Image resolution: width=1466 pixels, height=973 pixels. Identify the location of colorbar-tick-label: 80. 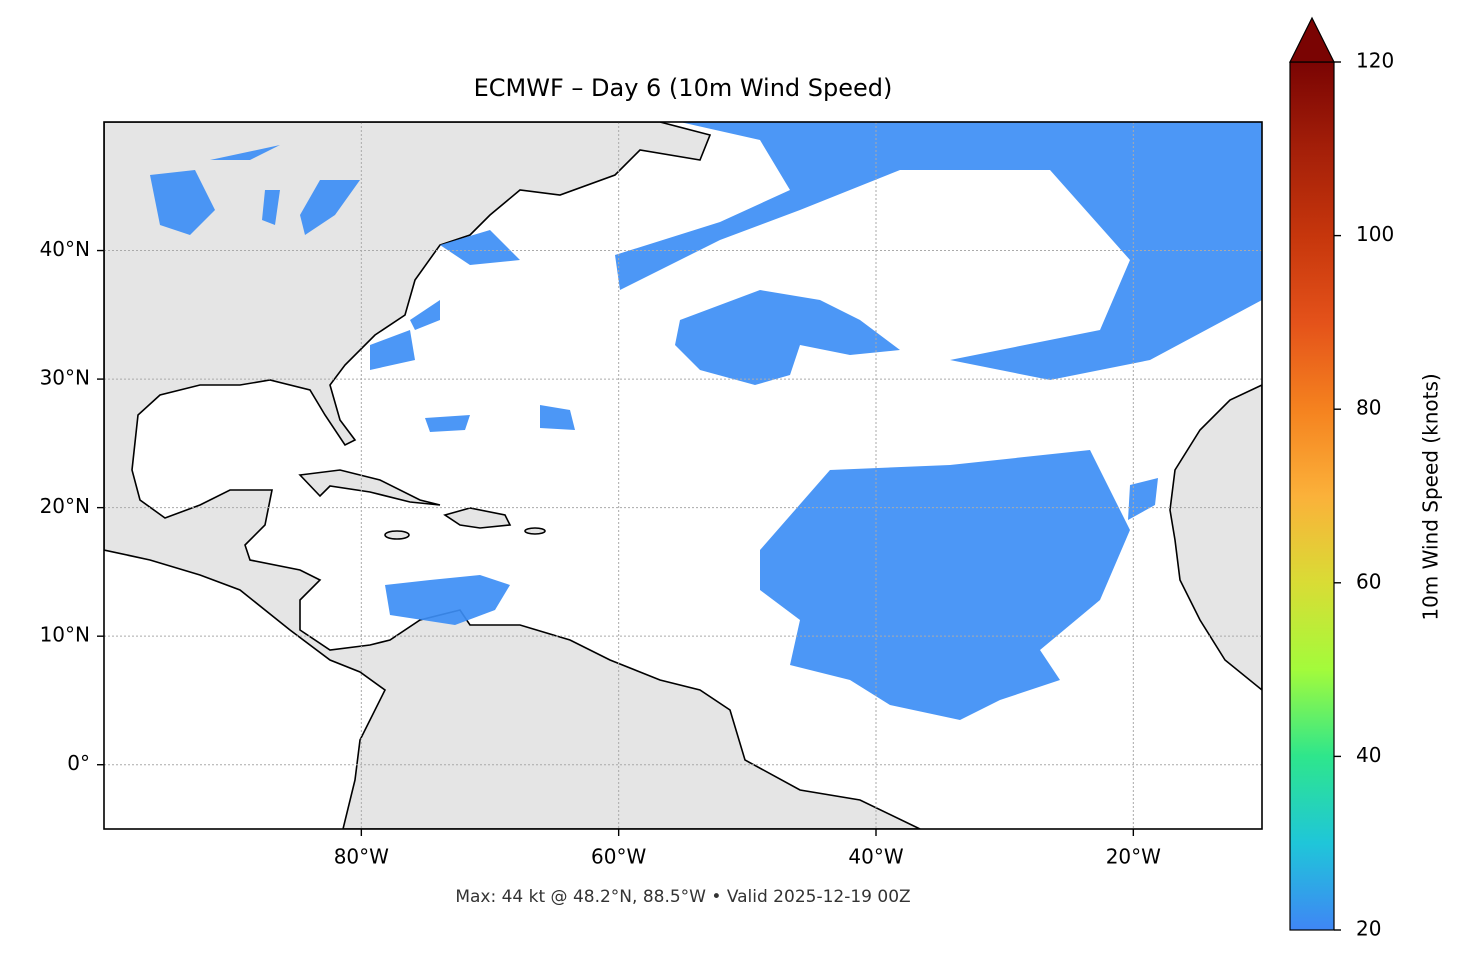
(1368, 408).